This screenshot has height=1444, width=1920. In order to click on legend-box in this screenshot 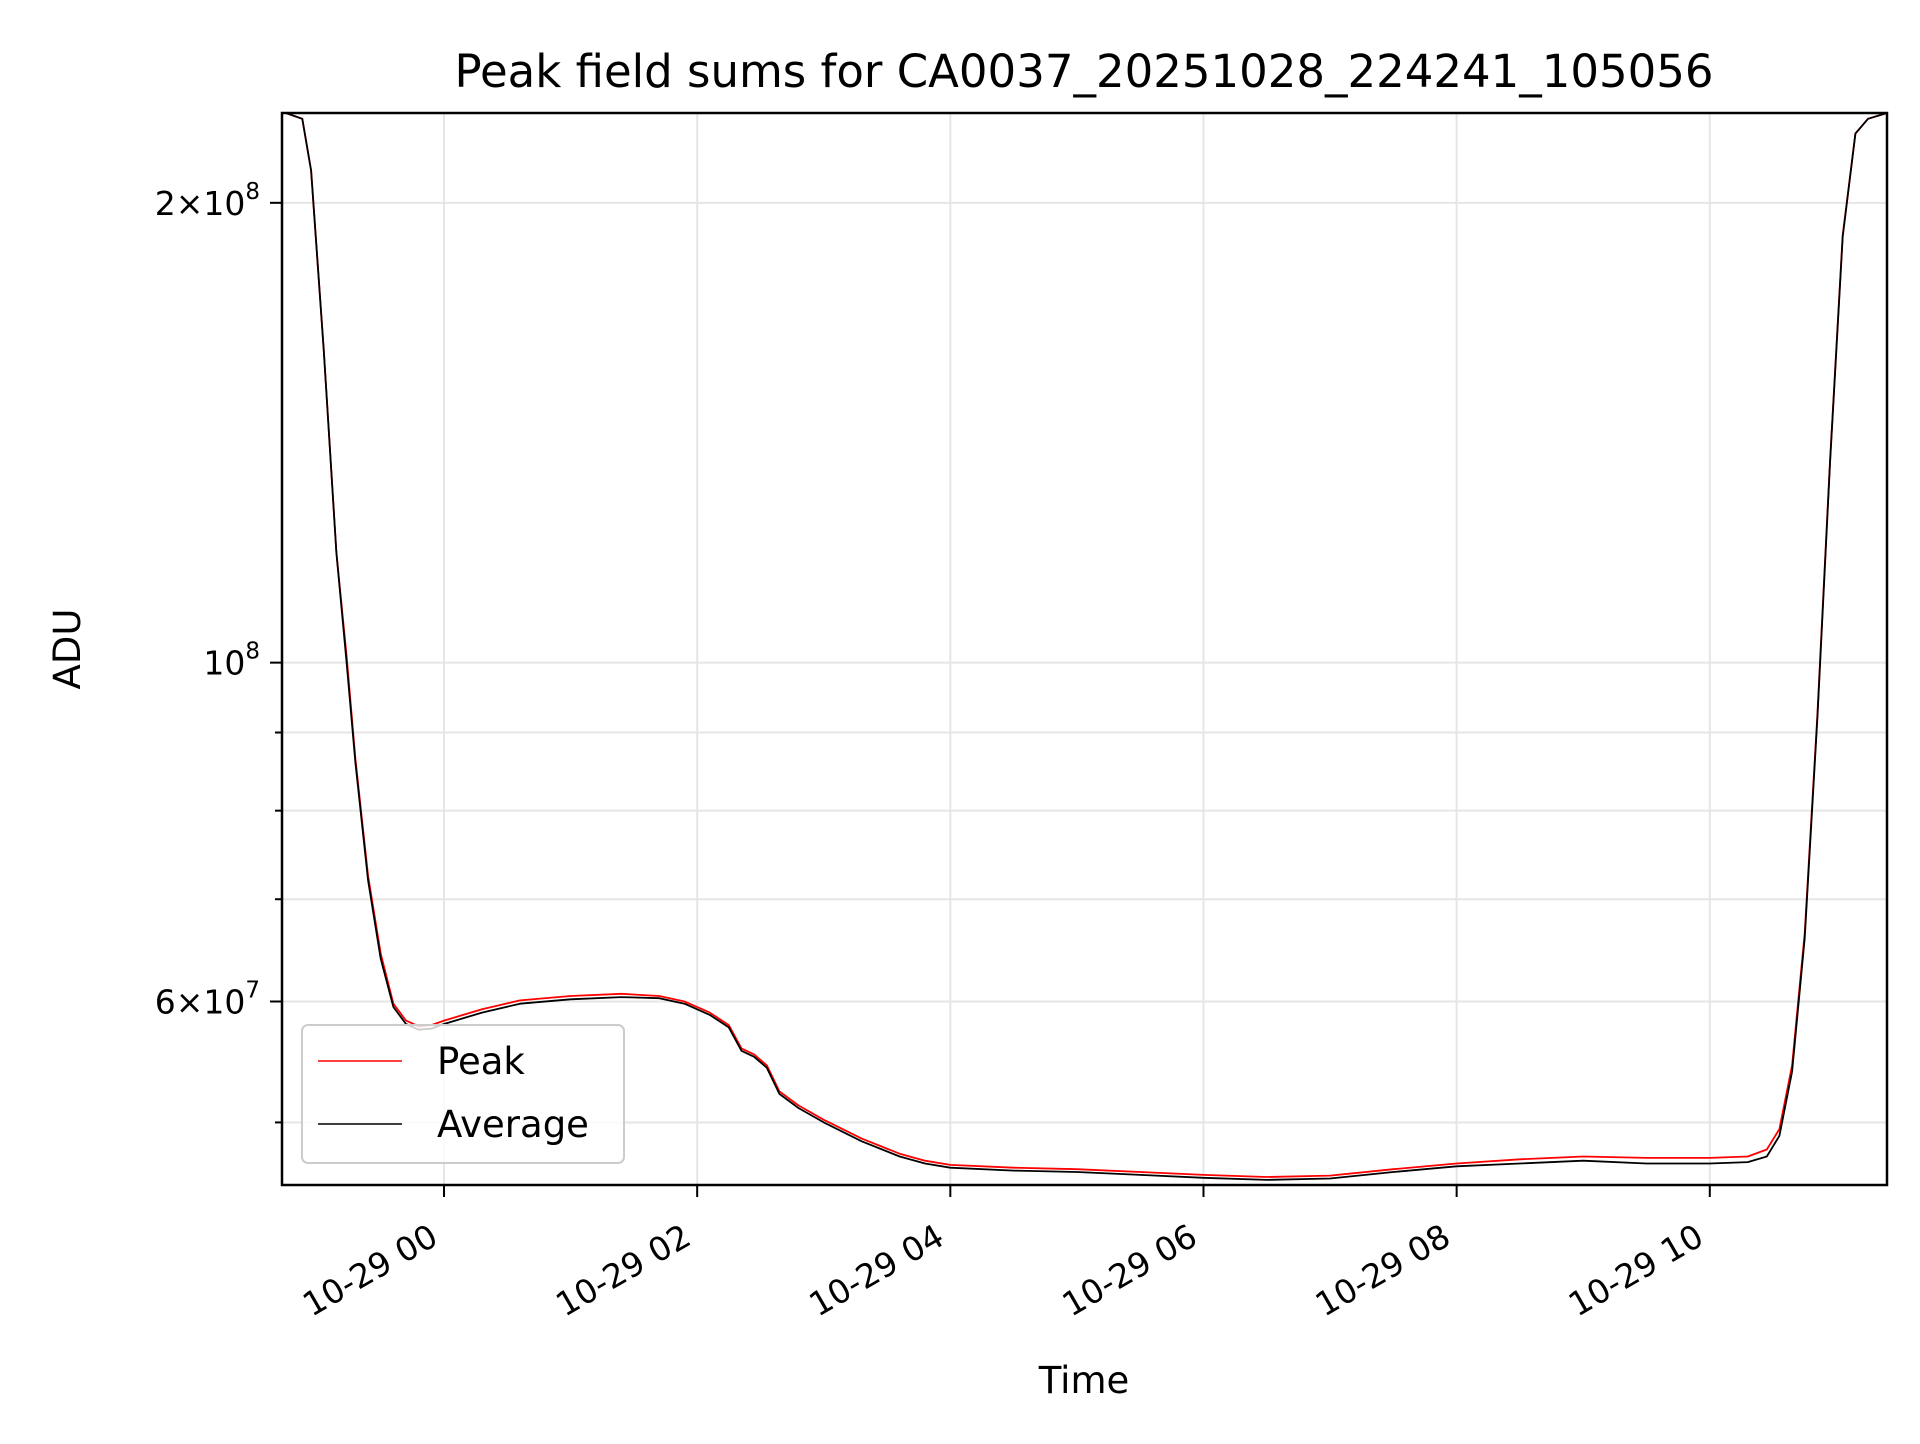, I will do `click(463, 1094)`.